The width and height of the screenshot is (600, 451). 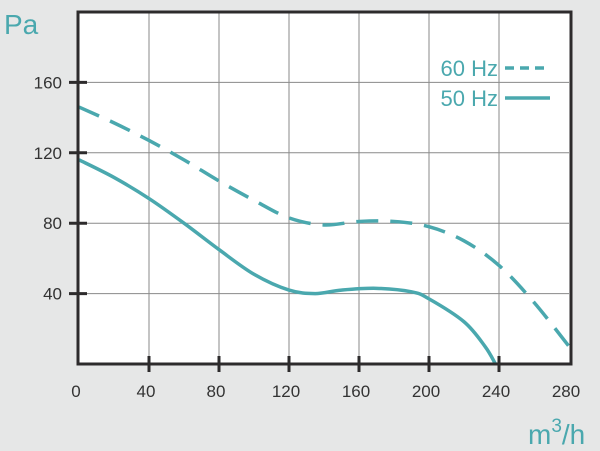 What do you see at coordinates (48, 153) in the screenshot?
I see `y-tick-label: 120` at bounding box center [48, 153].